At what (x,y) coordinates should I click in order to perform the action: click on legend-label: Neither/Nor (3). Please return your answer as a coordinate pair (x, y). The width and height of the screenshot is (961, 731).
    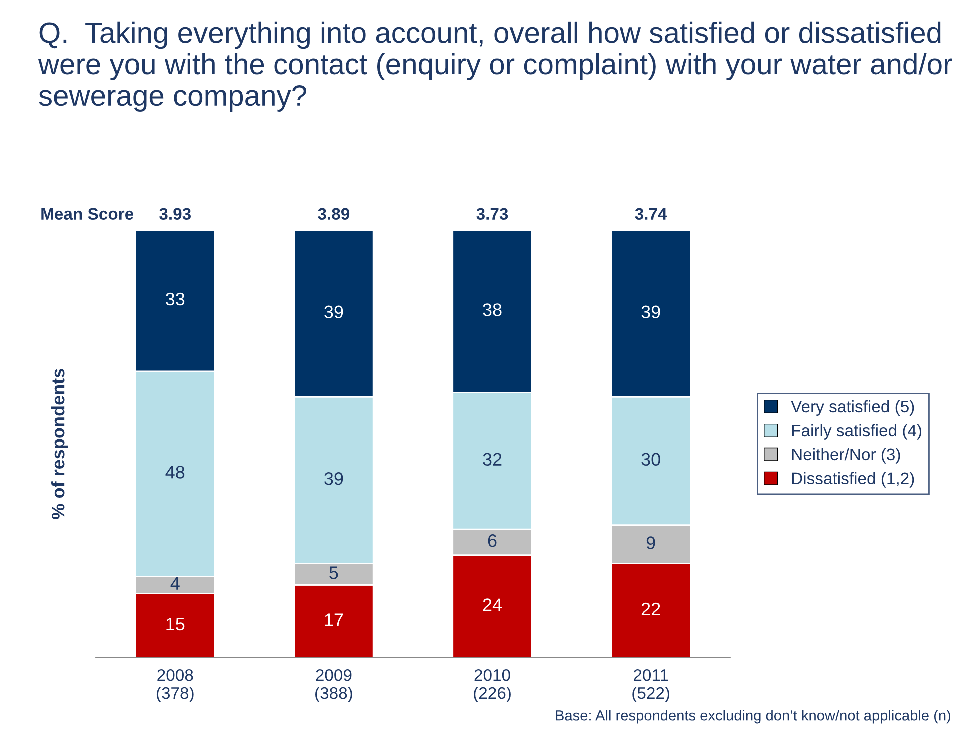
    Looking at the image, I should click on (846, 456).